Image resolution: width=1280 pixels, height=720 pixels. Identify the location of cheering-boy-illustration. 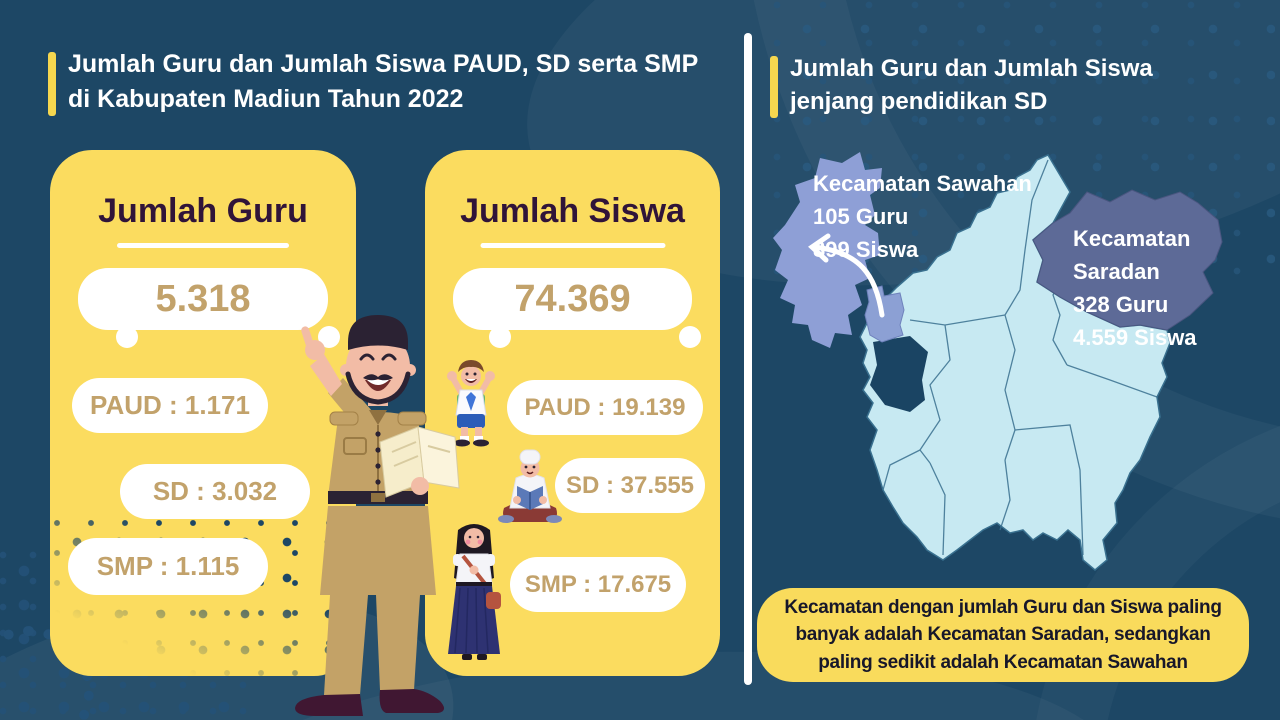
(471, 403).